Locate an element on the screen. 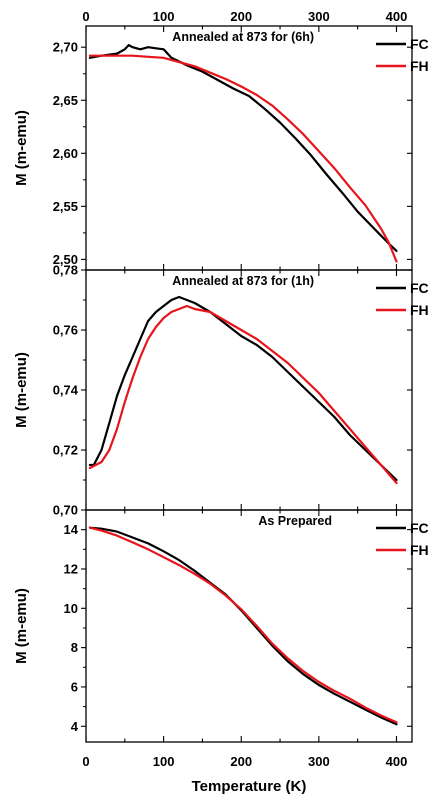 The image size is (438, 796). y-tick-label: 8 is located at coordinates (74, 647).